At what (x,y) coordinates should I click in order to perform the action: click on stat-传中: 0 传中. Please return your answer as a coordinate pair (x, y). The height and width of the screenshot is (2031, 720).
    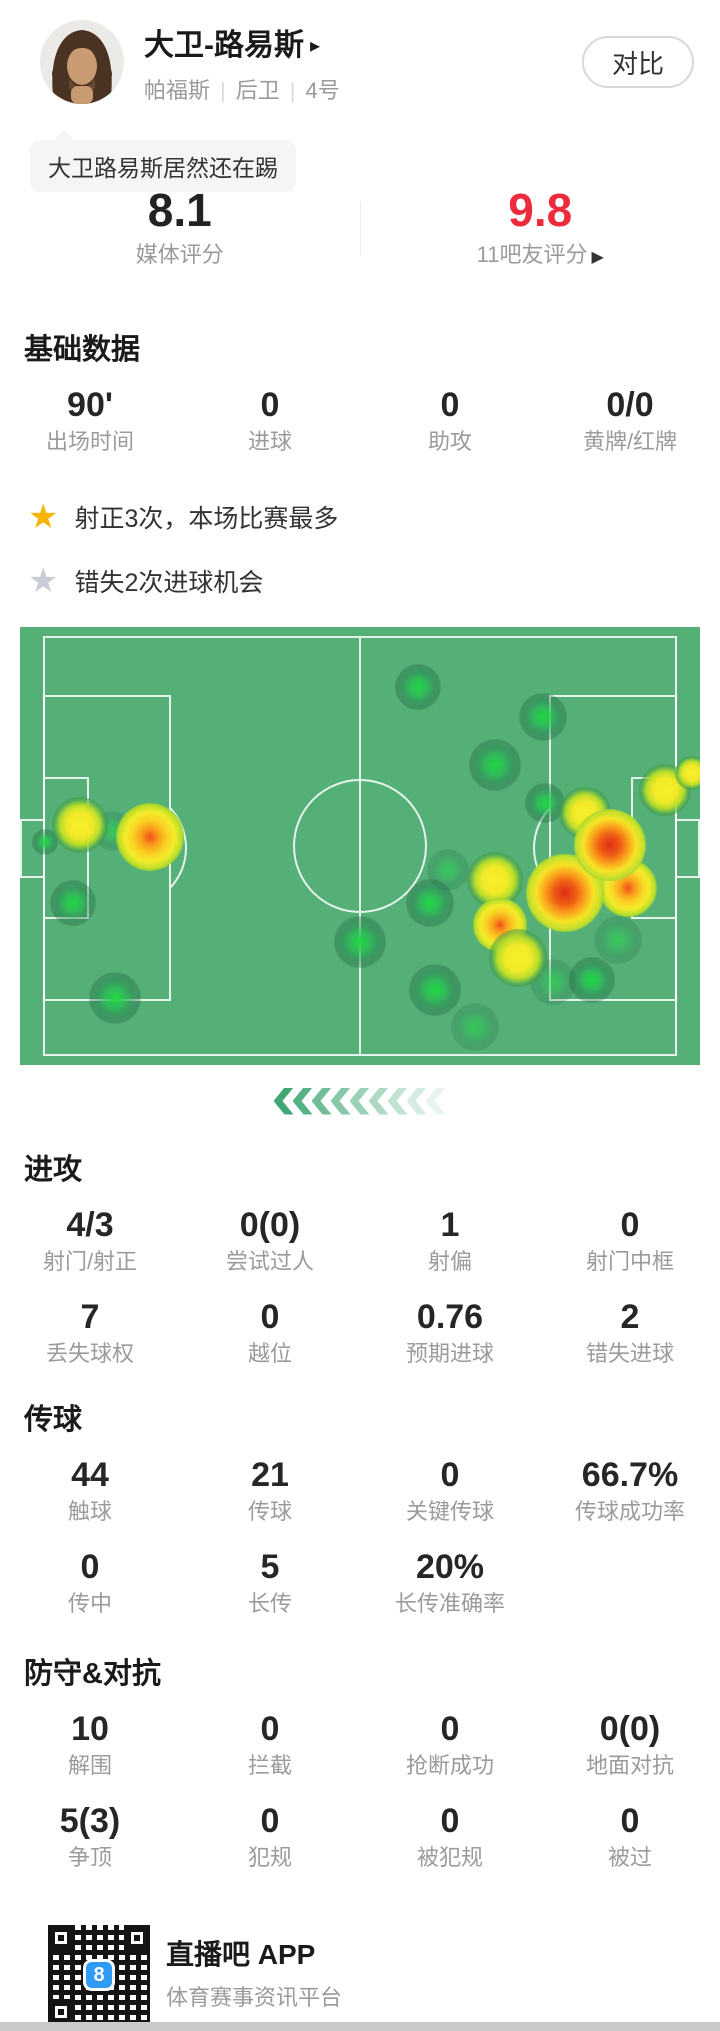
    Looking at the image, I should click on (90, 1582).